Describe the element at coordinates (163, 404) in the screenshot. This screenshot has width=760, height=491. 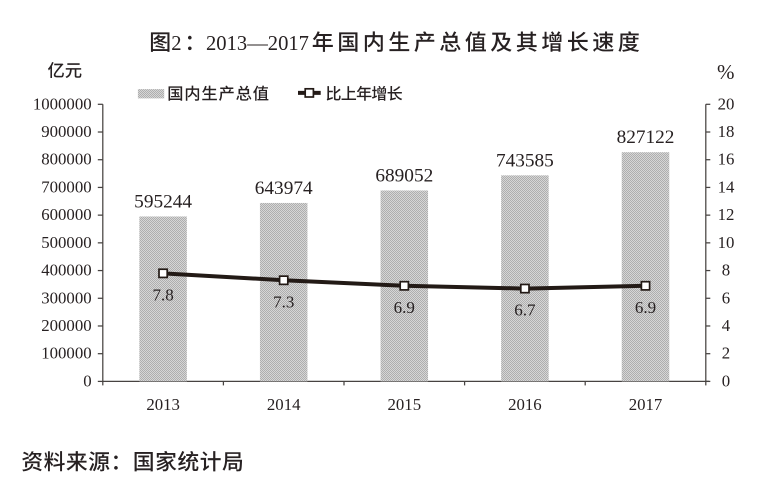
I see `svg-text: 2013` at that location.